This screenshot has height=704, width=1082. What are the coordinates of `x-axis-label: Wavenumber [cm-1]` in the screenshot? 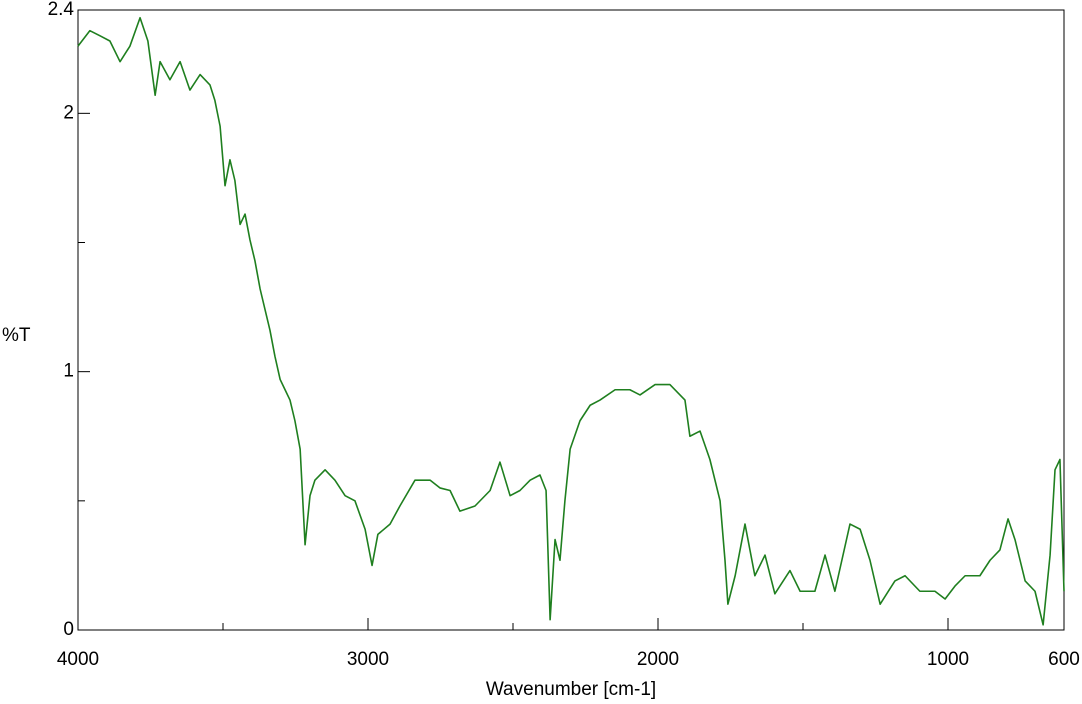 It's located at (571, 689).